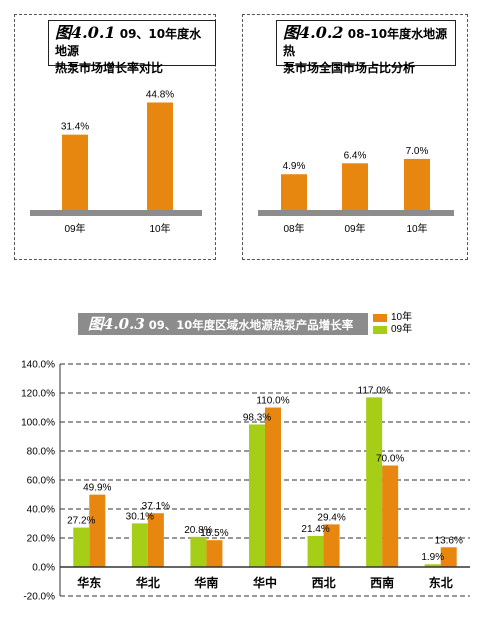  Describe the element at coordinates (441, 582) in the screenshot. I see `category-label: 东北` at that location.